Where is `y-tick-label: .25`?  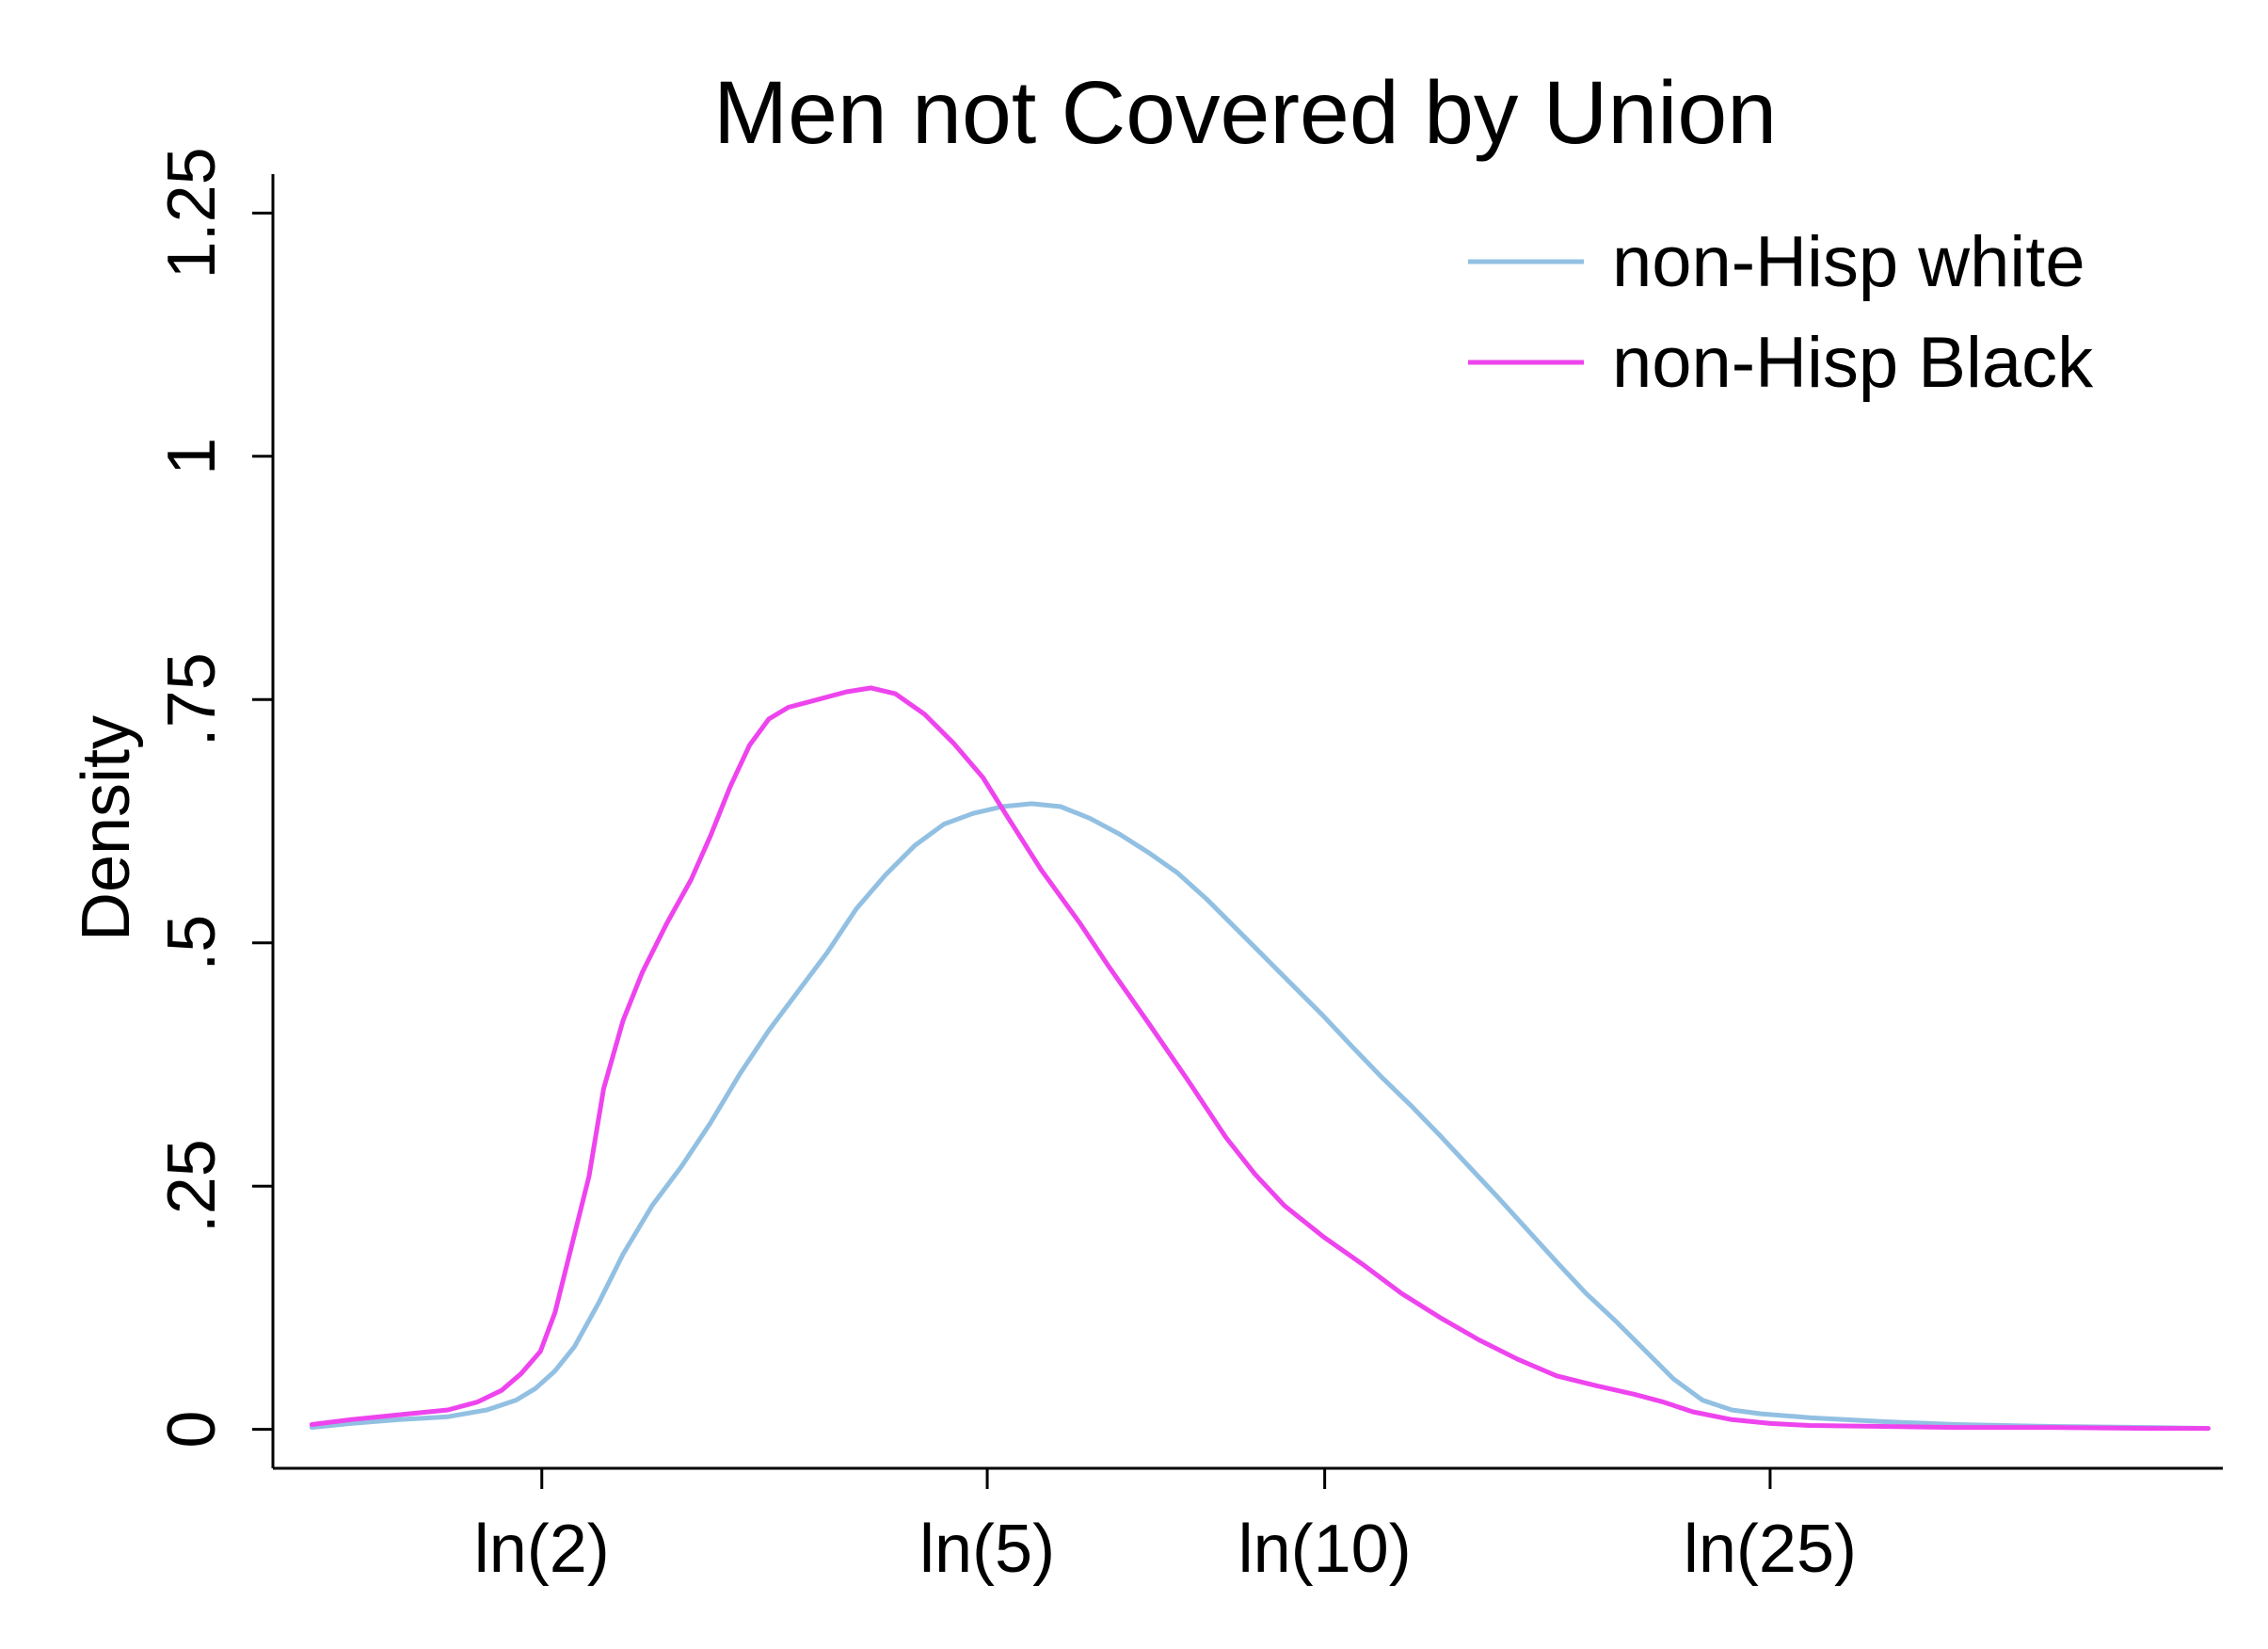 y-tick-label: .25 is located at coordinates (192, 1186).